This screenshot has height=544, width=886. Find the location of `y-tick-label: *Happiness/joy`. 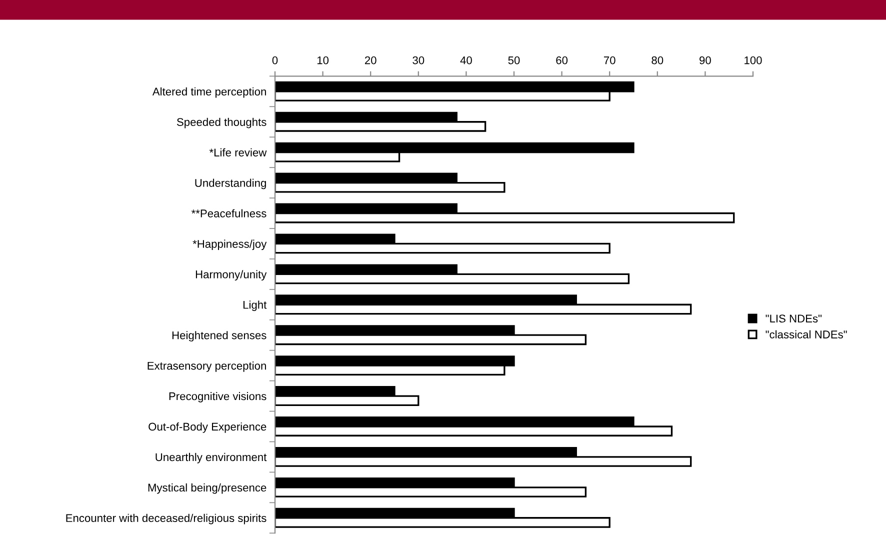

y-tick-label: *Happiness/joy is located at coordinates (229, 245).